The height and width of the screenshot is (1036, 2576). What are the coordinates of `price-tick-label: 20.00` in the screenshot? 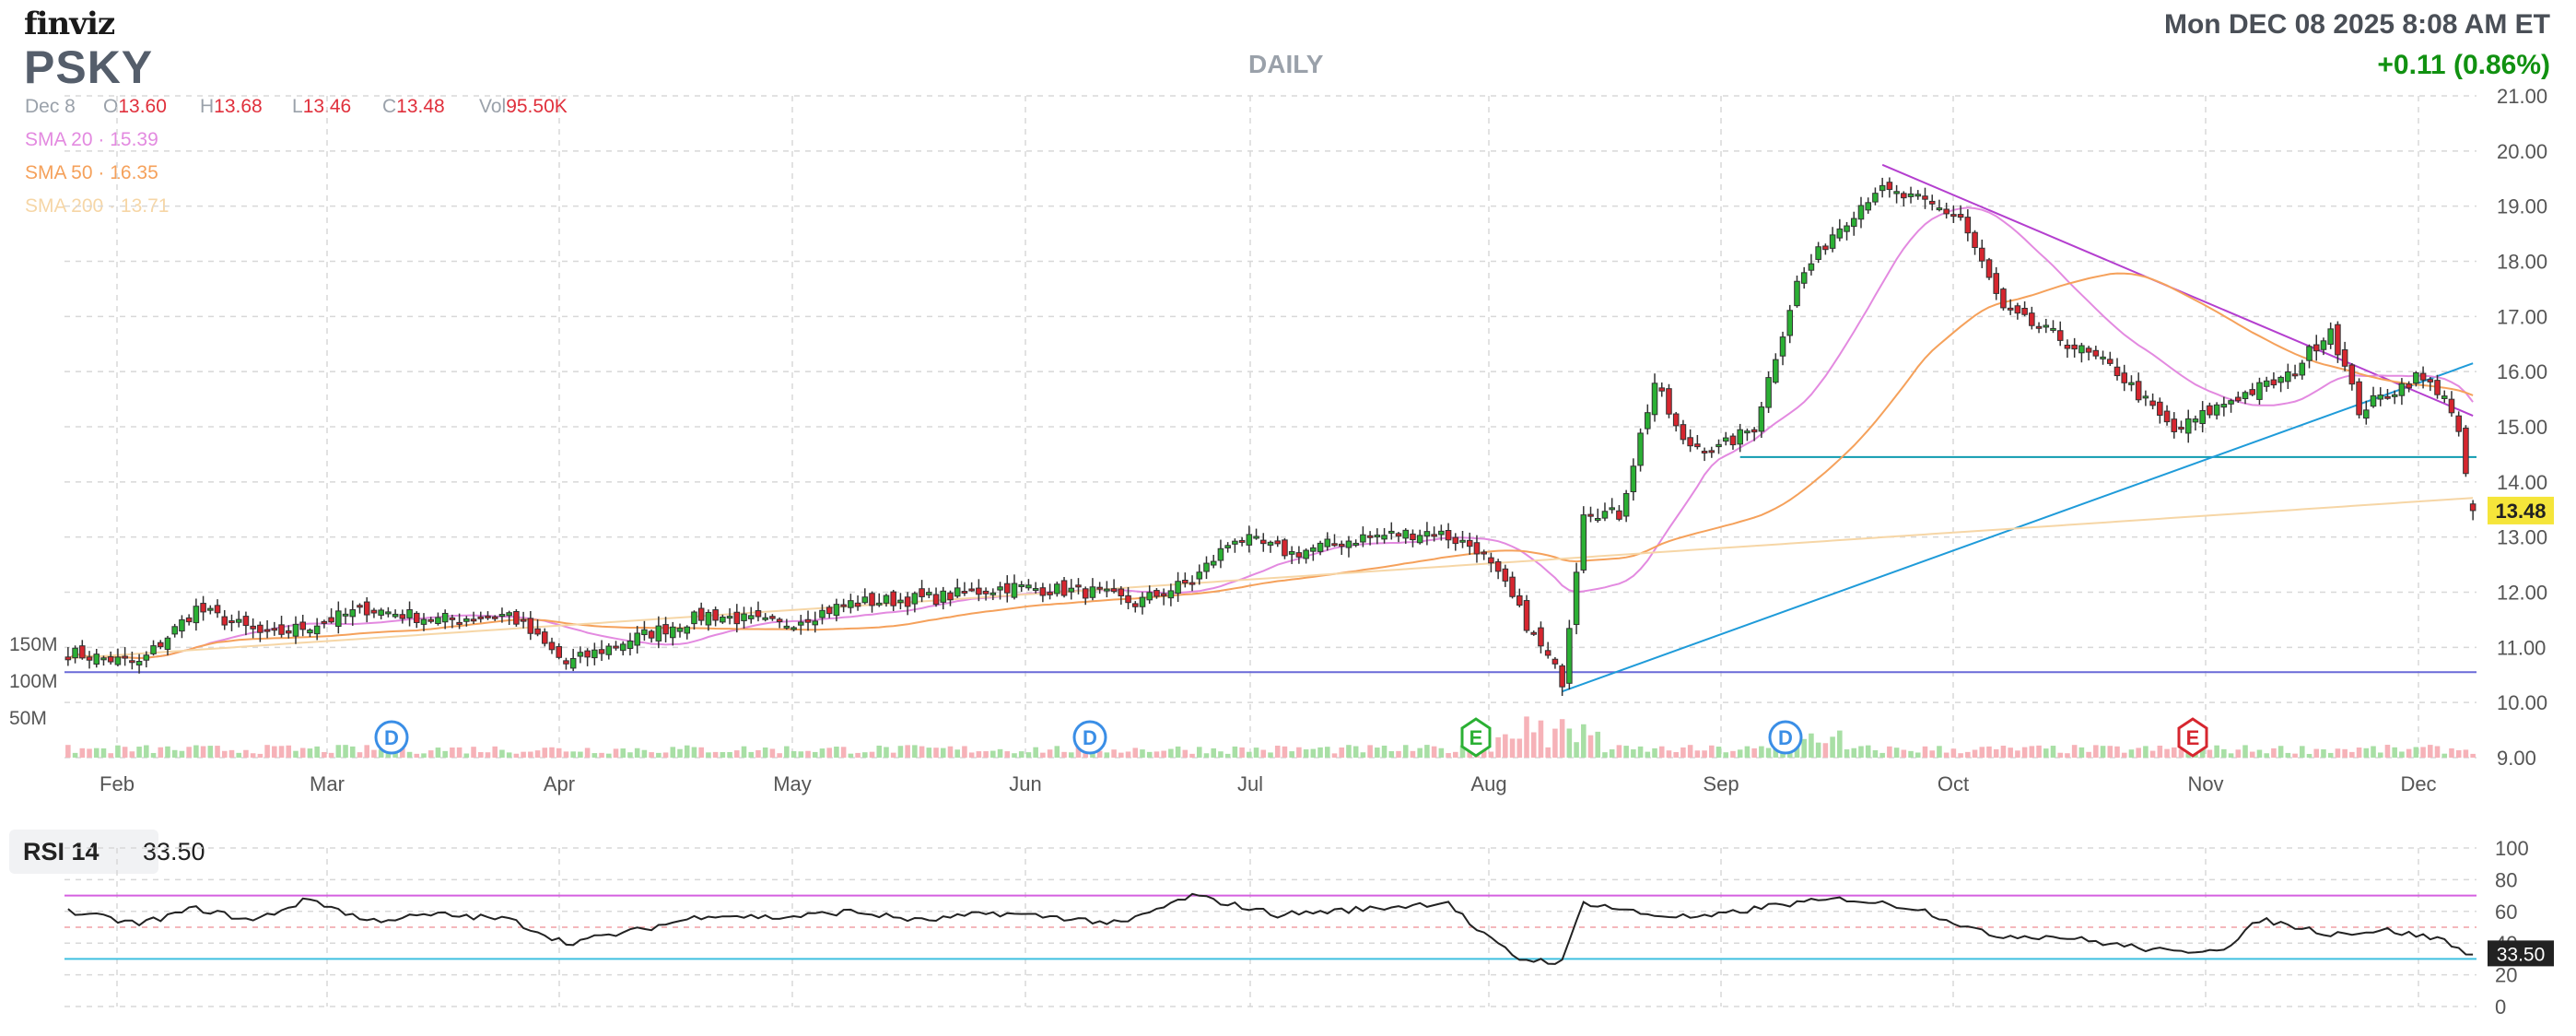 It's located at (2522, 151).